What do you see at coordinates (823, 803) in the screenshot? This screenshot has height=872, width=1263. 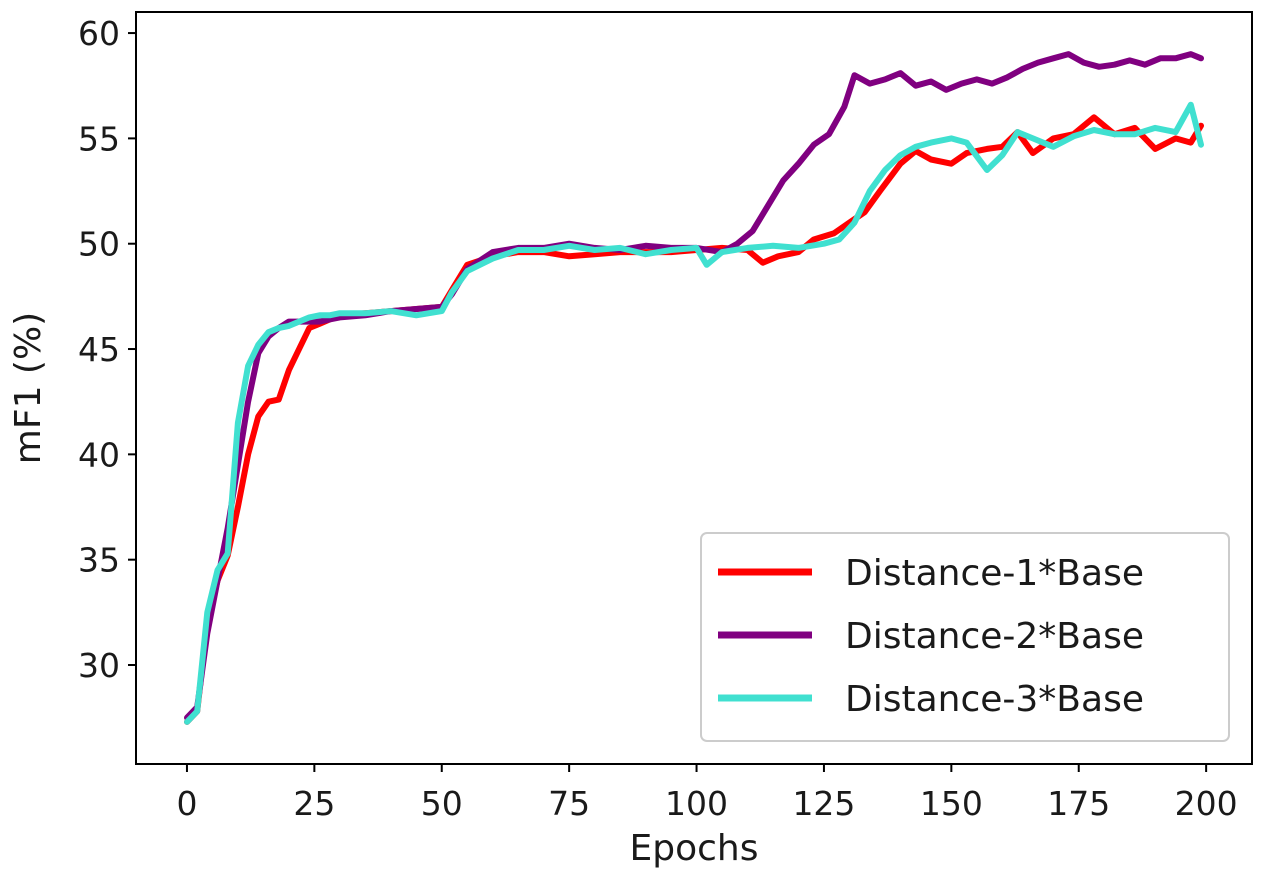 I see `x-tick-label: 125` at bounding box center [823, 803].